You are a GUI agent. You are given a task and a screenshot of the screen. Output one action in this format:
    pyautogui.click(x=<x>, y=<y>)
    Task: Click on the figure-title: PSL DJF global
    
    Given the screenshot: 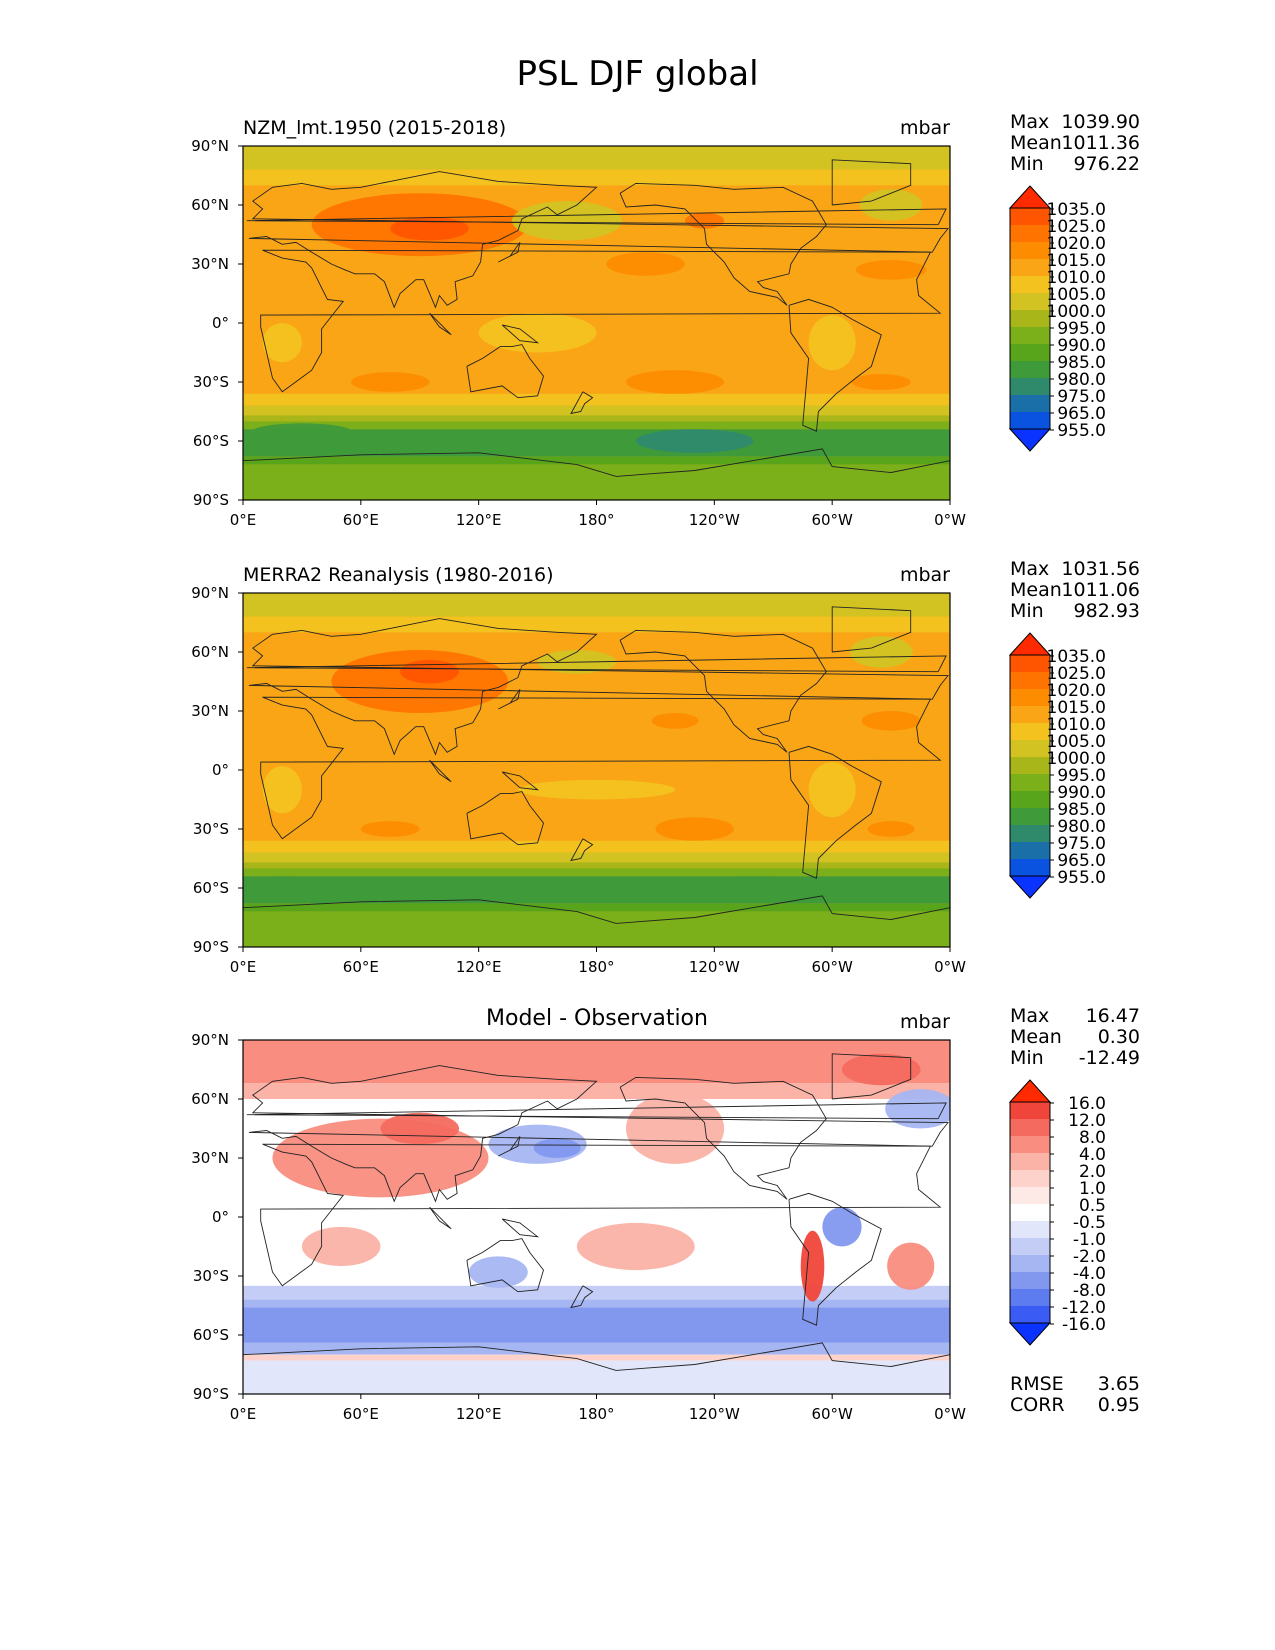 What is the action you would take?
    pyautogui.click(x=637, y=74)
    